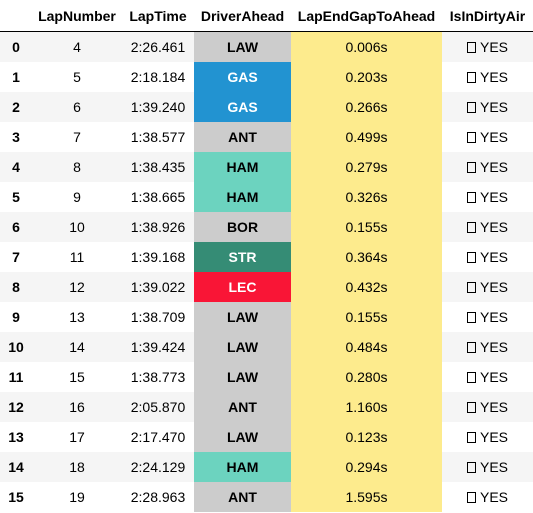  Describe the element at coordinates (487, 15) in the screenshot. I see `header-dirty-air: IsInDirtyAir` at that location.